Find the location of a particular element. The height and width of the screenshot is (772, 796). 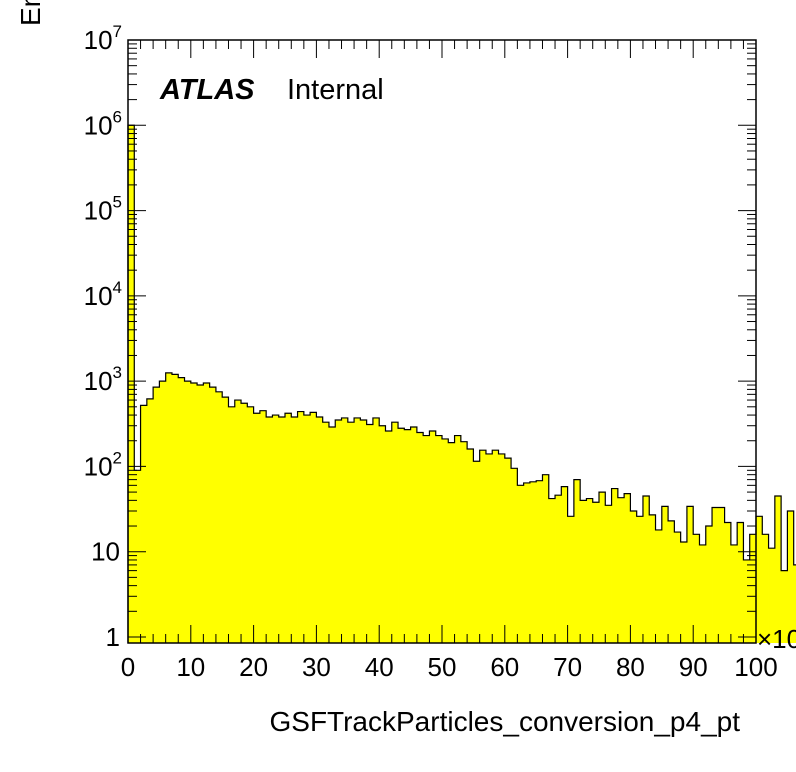

x-tick-label: 50 is located at coordinates (442, 667).